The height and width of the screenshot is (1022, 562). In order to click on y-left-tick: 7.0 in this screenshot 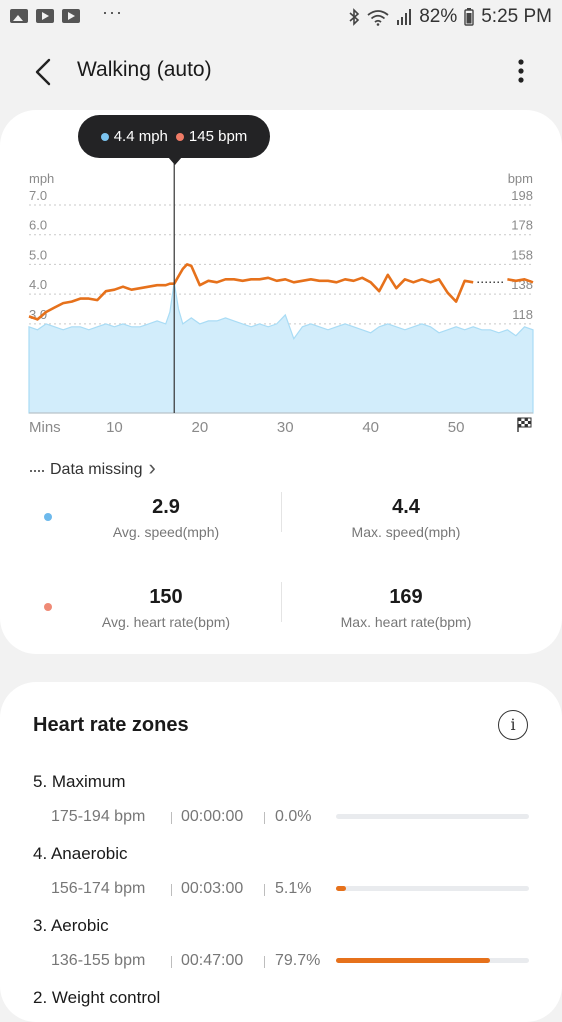, I will do `click(38, 195)`.